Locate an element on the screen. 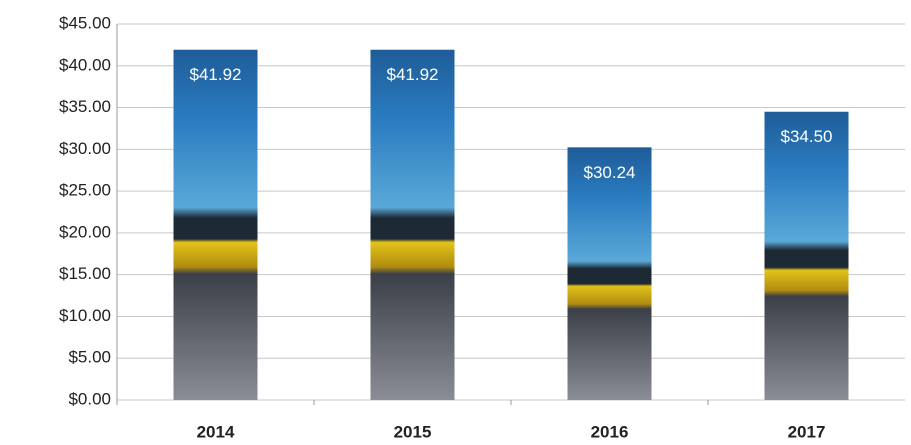  x-tick-label: 2015 is located at coordinates (413, 431).